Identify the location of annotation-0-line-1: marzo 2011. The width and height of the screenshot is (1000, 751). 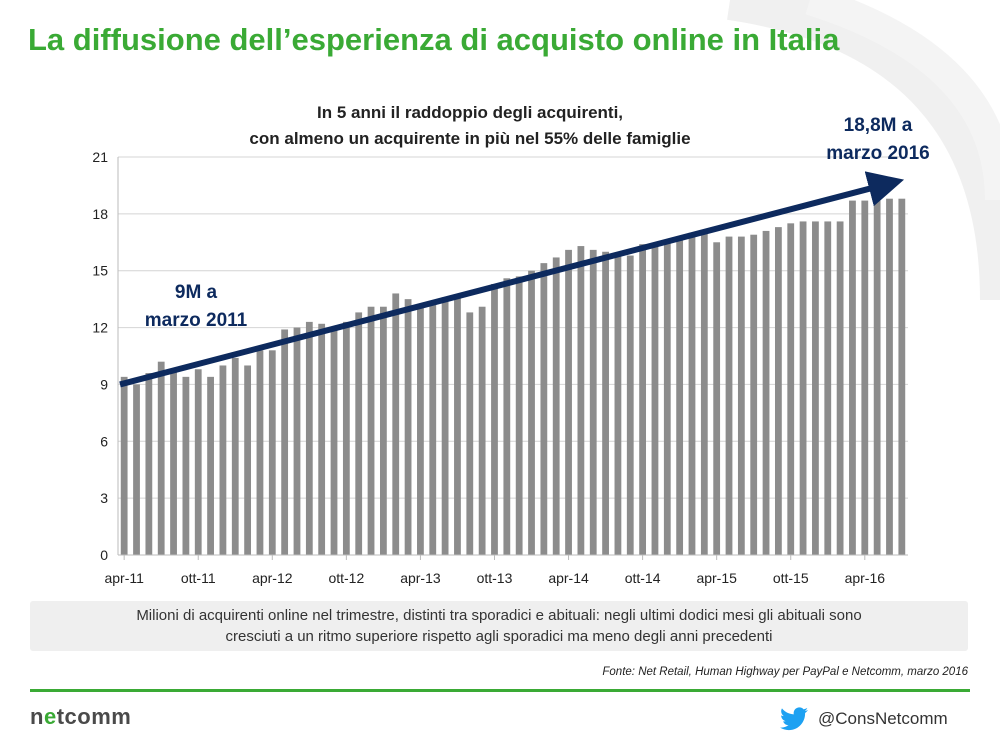
(196, 320).